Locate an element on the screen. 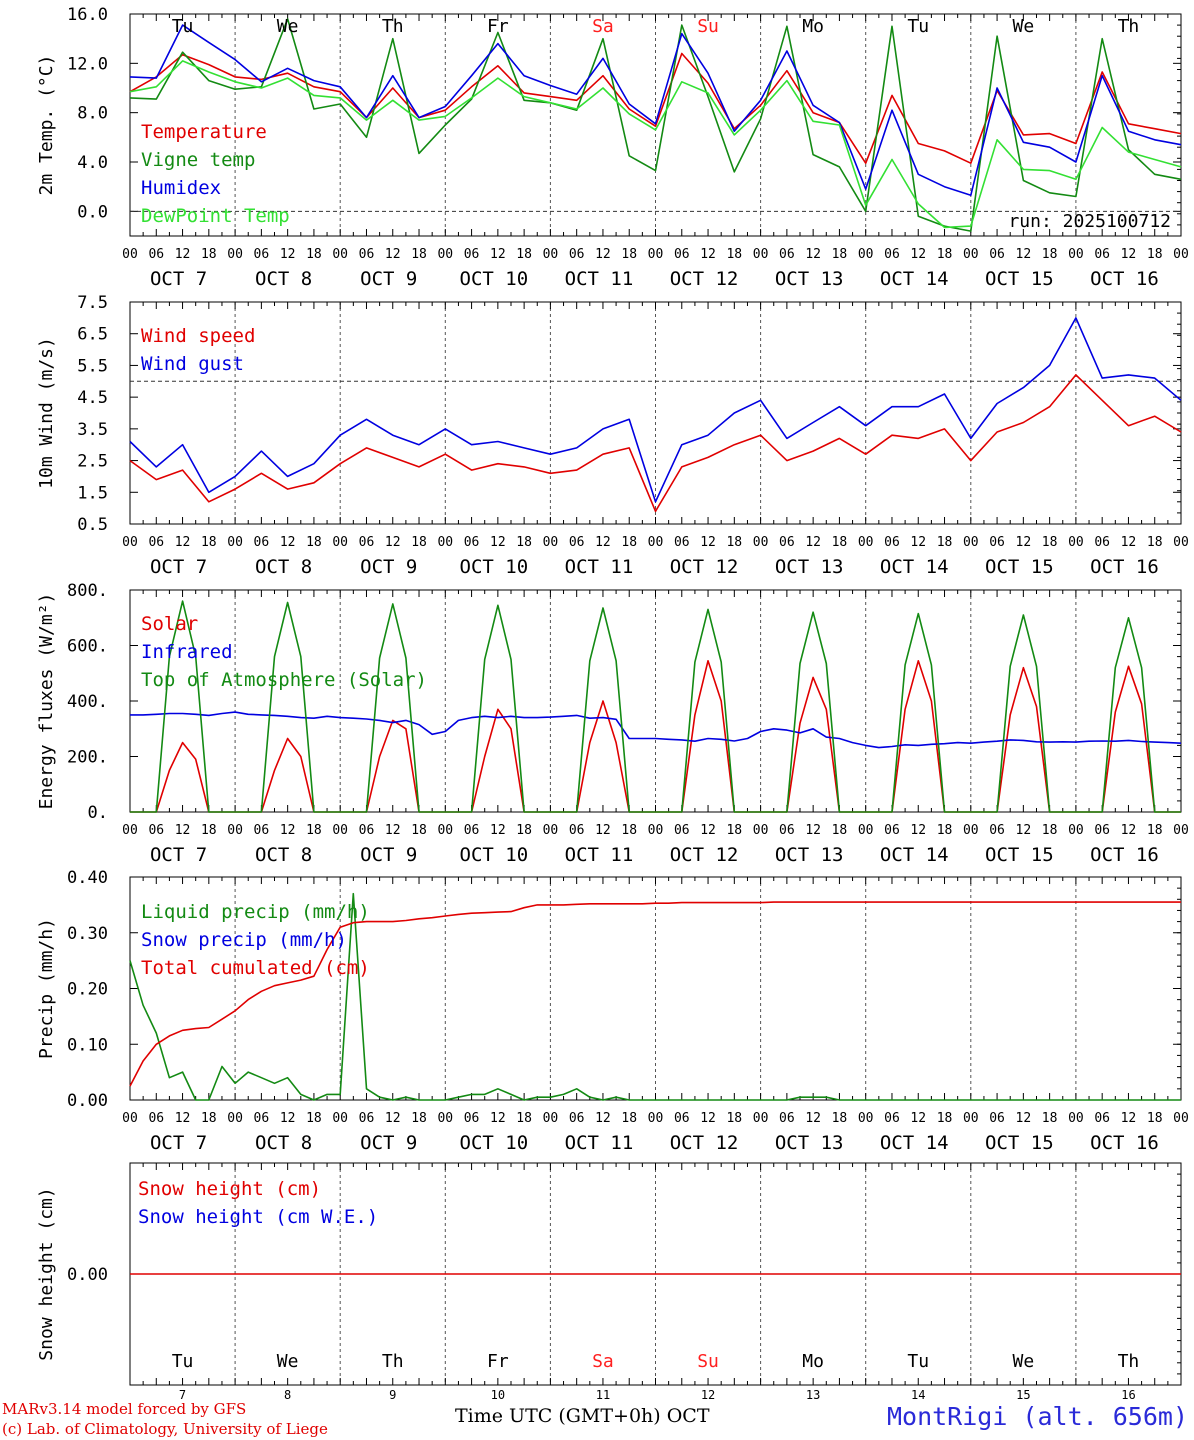 The image size is (1194, 1440). energy-series-top-of-atmosphere-solar- is located at coordinates (655, 706).